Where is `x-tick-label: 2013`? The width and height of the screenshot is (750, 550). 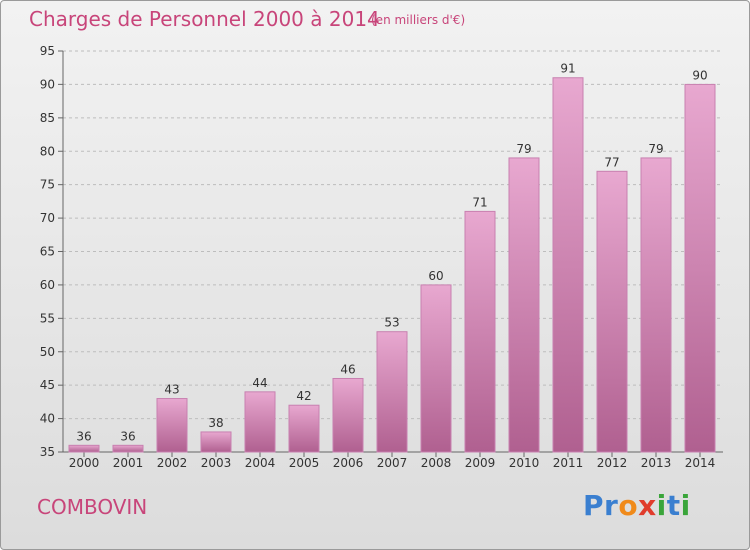
x-tick-label: 2013 is located at coordinates (656, 463).